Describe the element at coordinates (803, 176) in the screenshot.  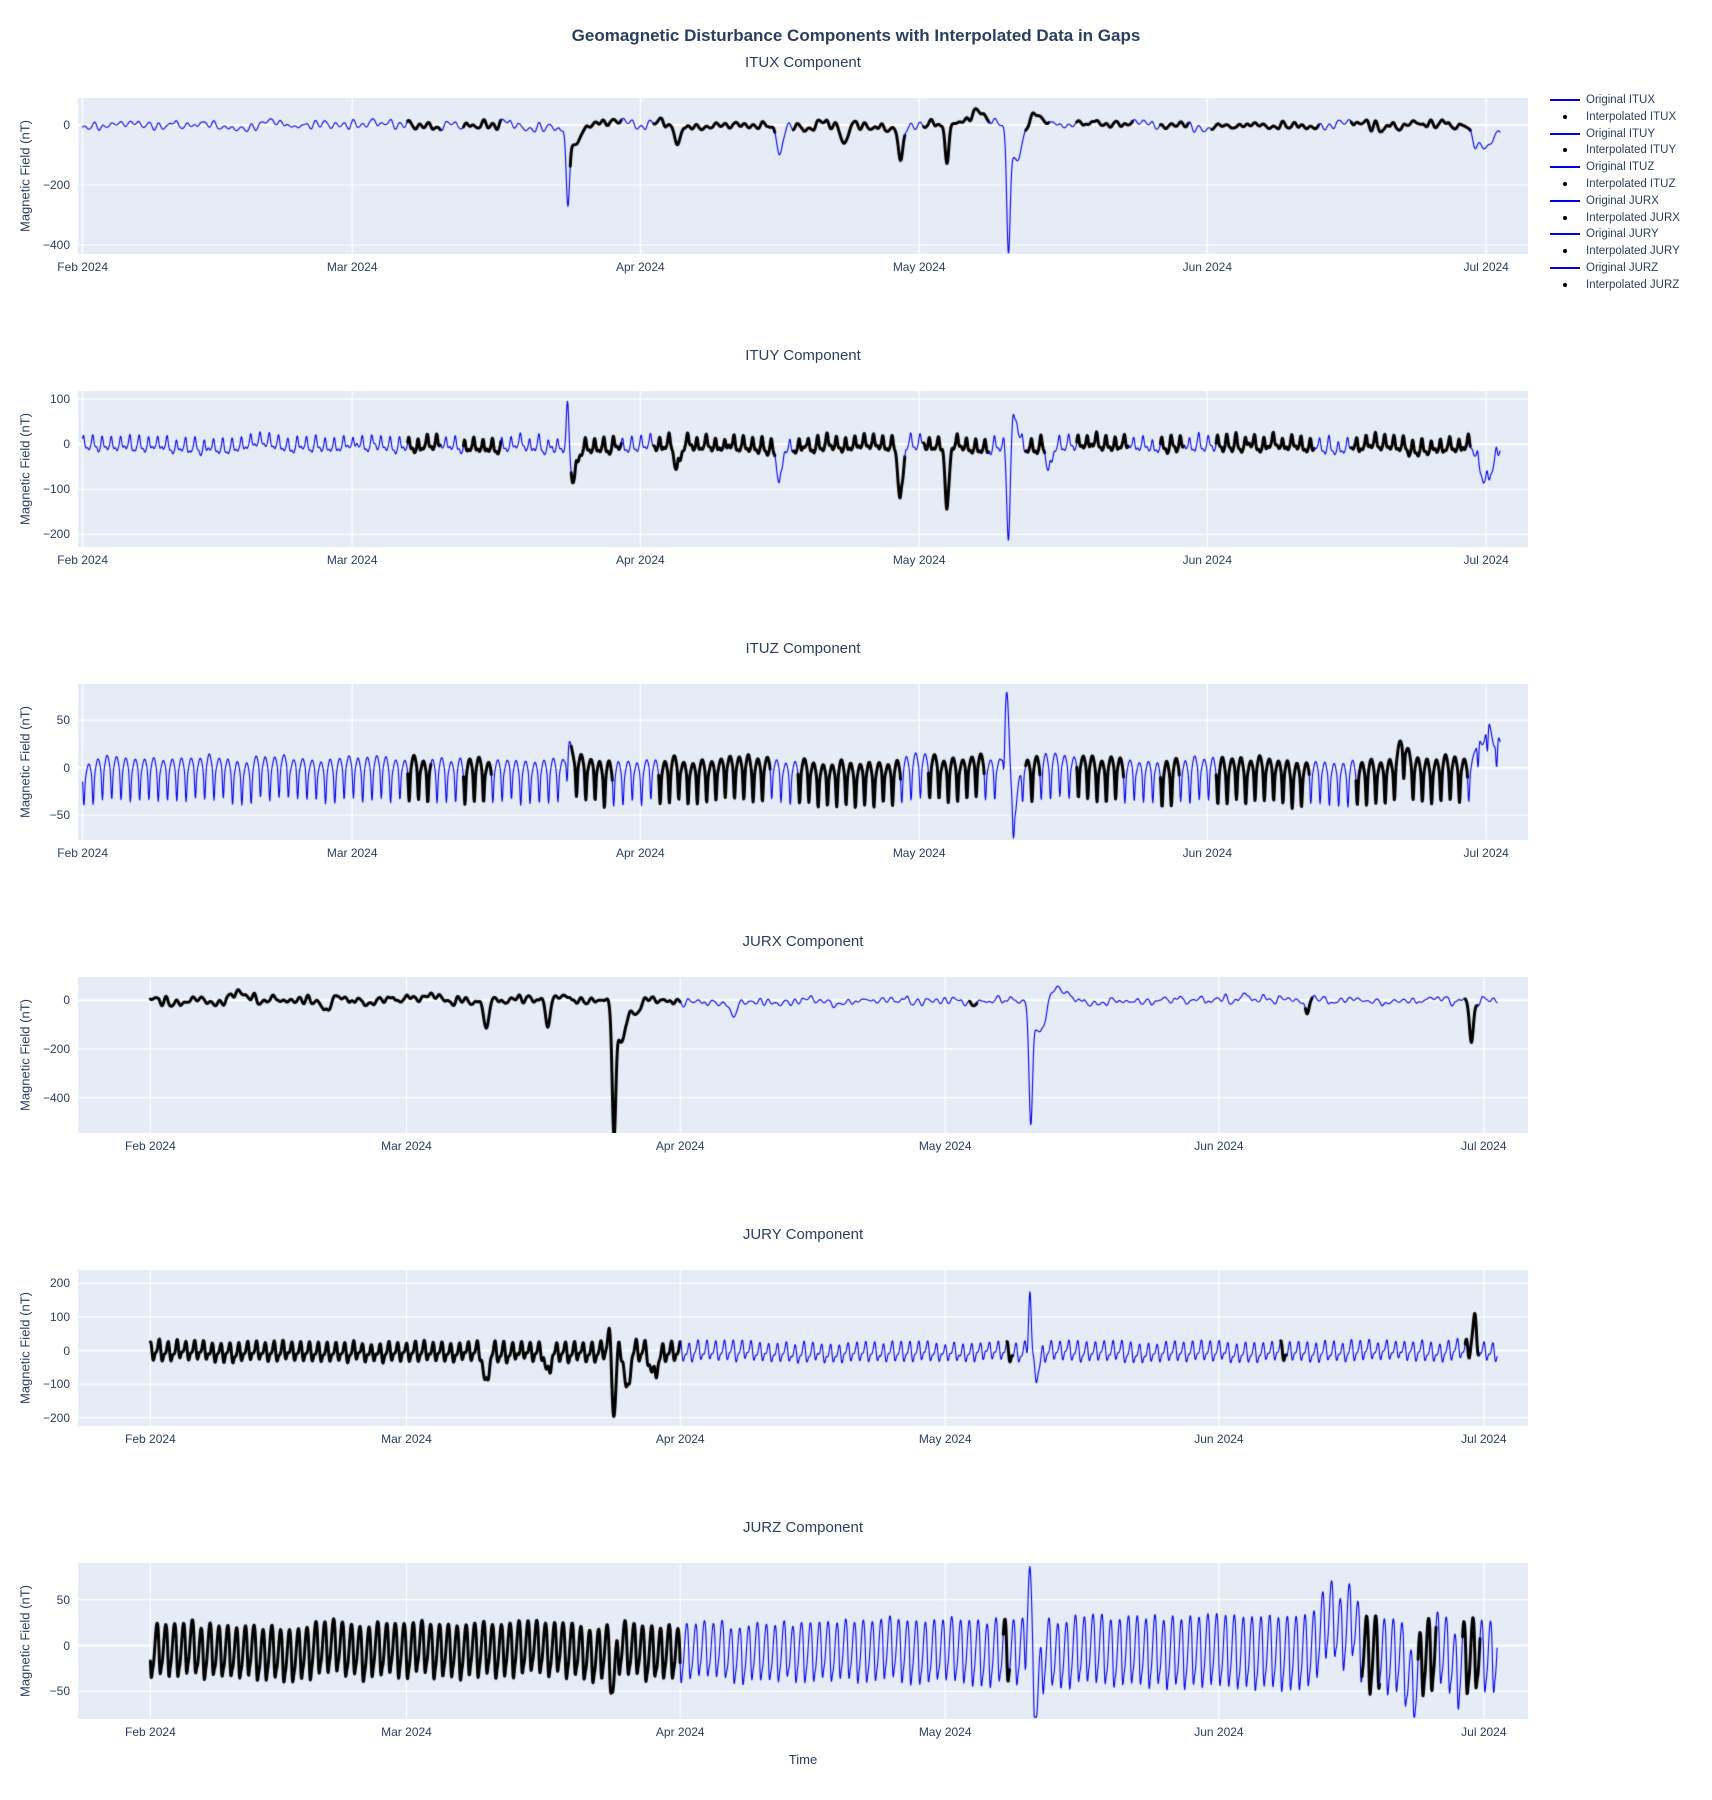
I see `plot-canvas-itux` at that location.